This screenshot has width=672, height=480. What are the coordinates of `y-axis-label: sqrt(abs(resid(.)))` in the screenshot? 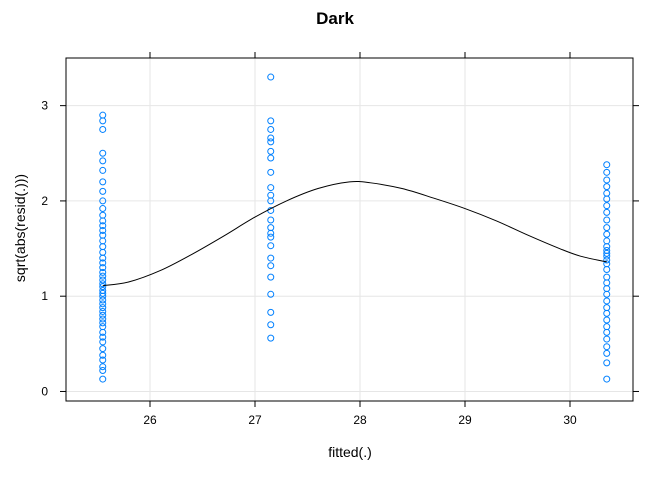 It's located at (20, 228).